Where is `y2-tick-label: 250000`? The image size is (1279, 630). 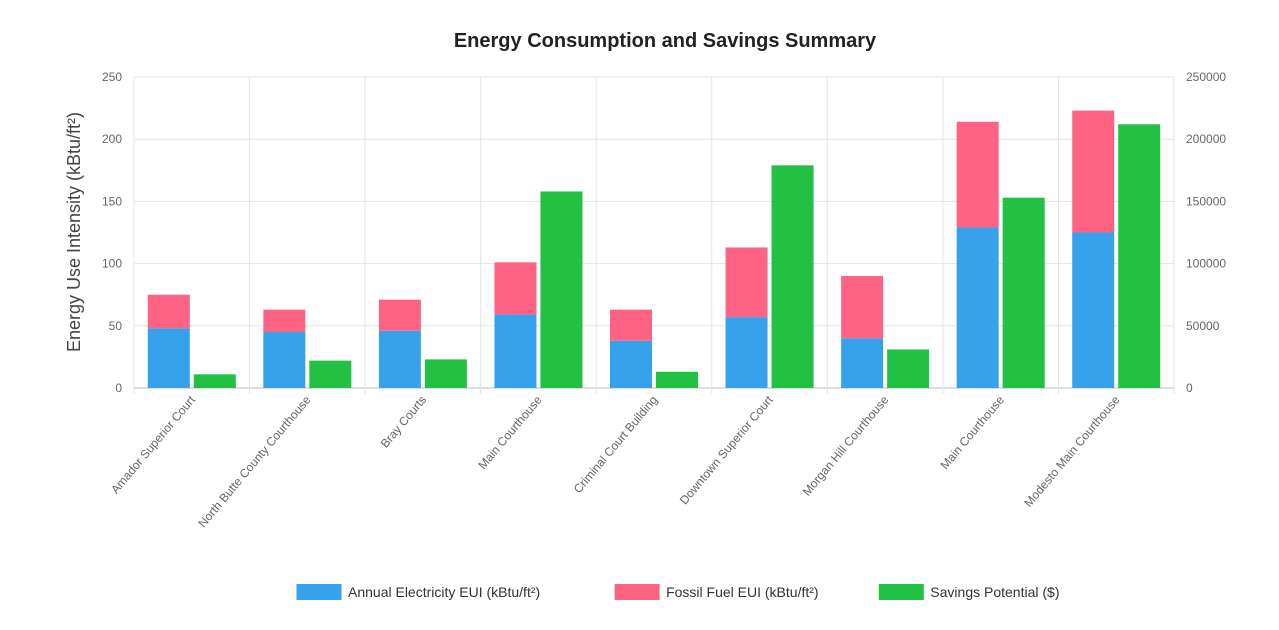
y2-tick-label: 250000 is located at coordinates (1206, 77).